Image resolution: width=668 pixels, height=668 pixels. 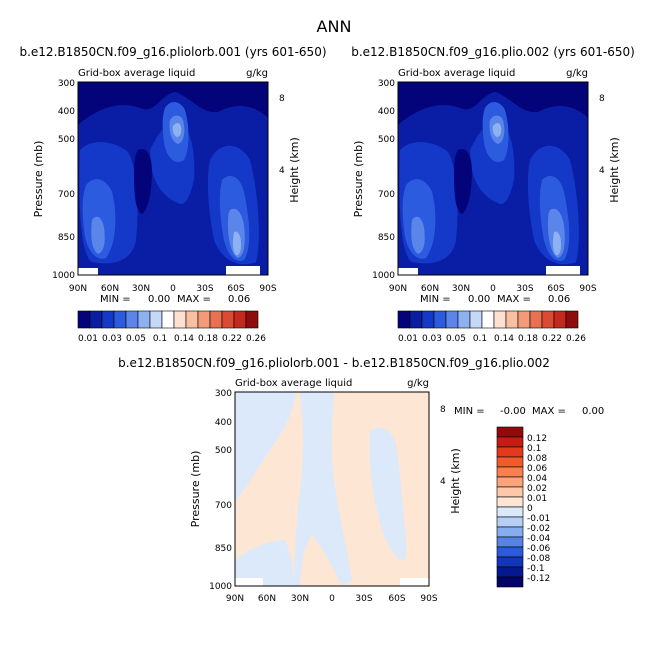 I want to click on colorbar-label: 0.12, so click(x=537, y=439).